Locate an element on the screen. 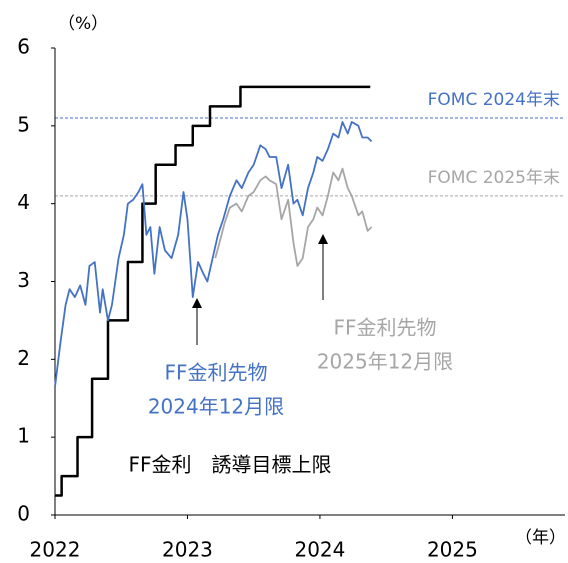  x-tick-label: 2024 is located at coordinates (319, 550).